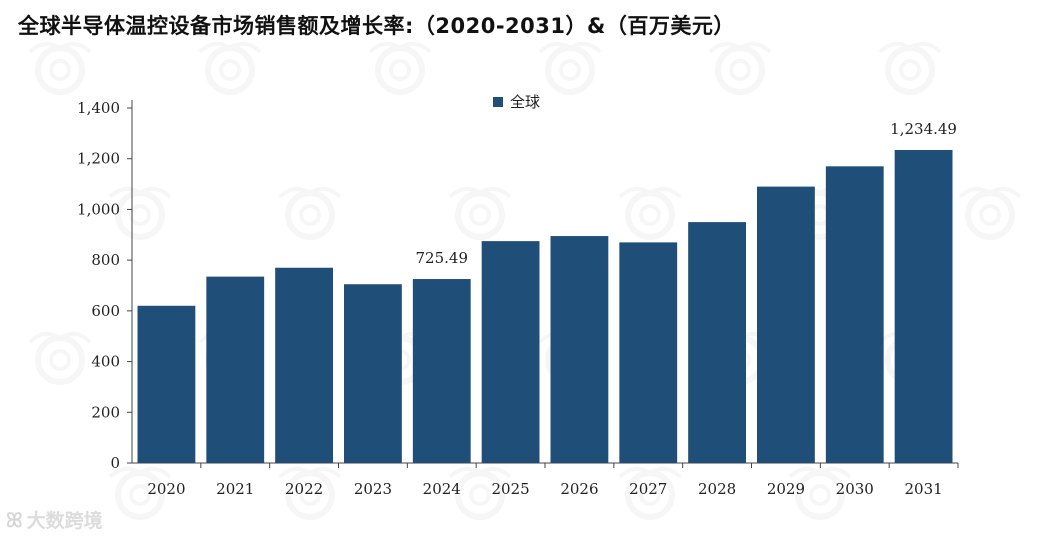 Image resolution: width=1063 pixels, height=541 pixels. What do you see at coordinates (235, 369) in the screenshot?
I see `bar-2021` at bounding box center [235, 369].